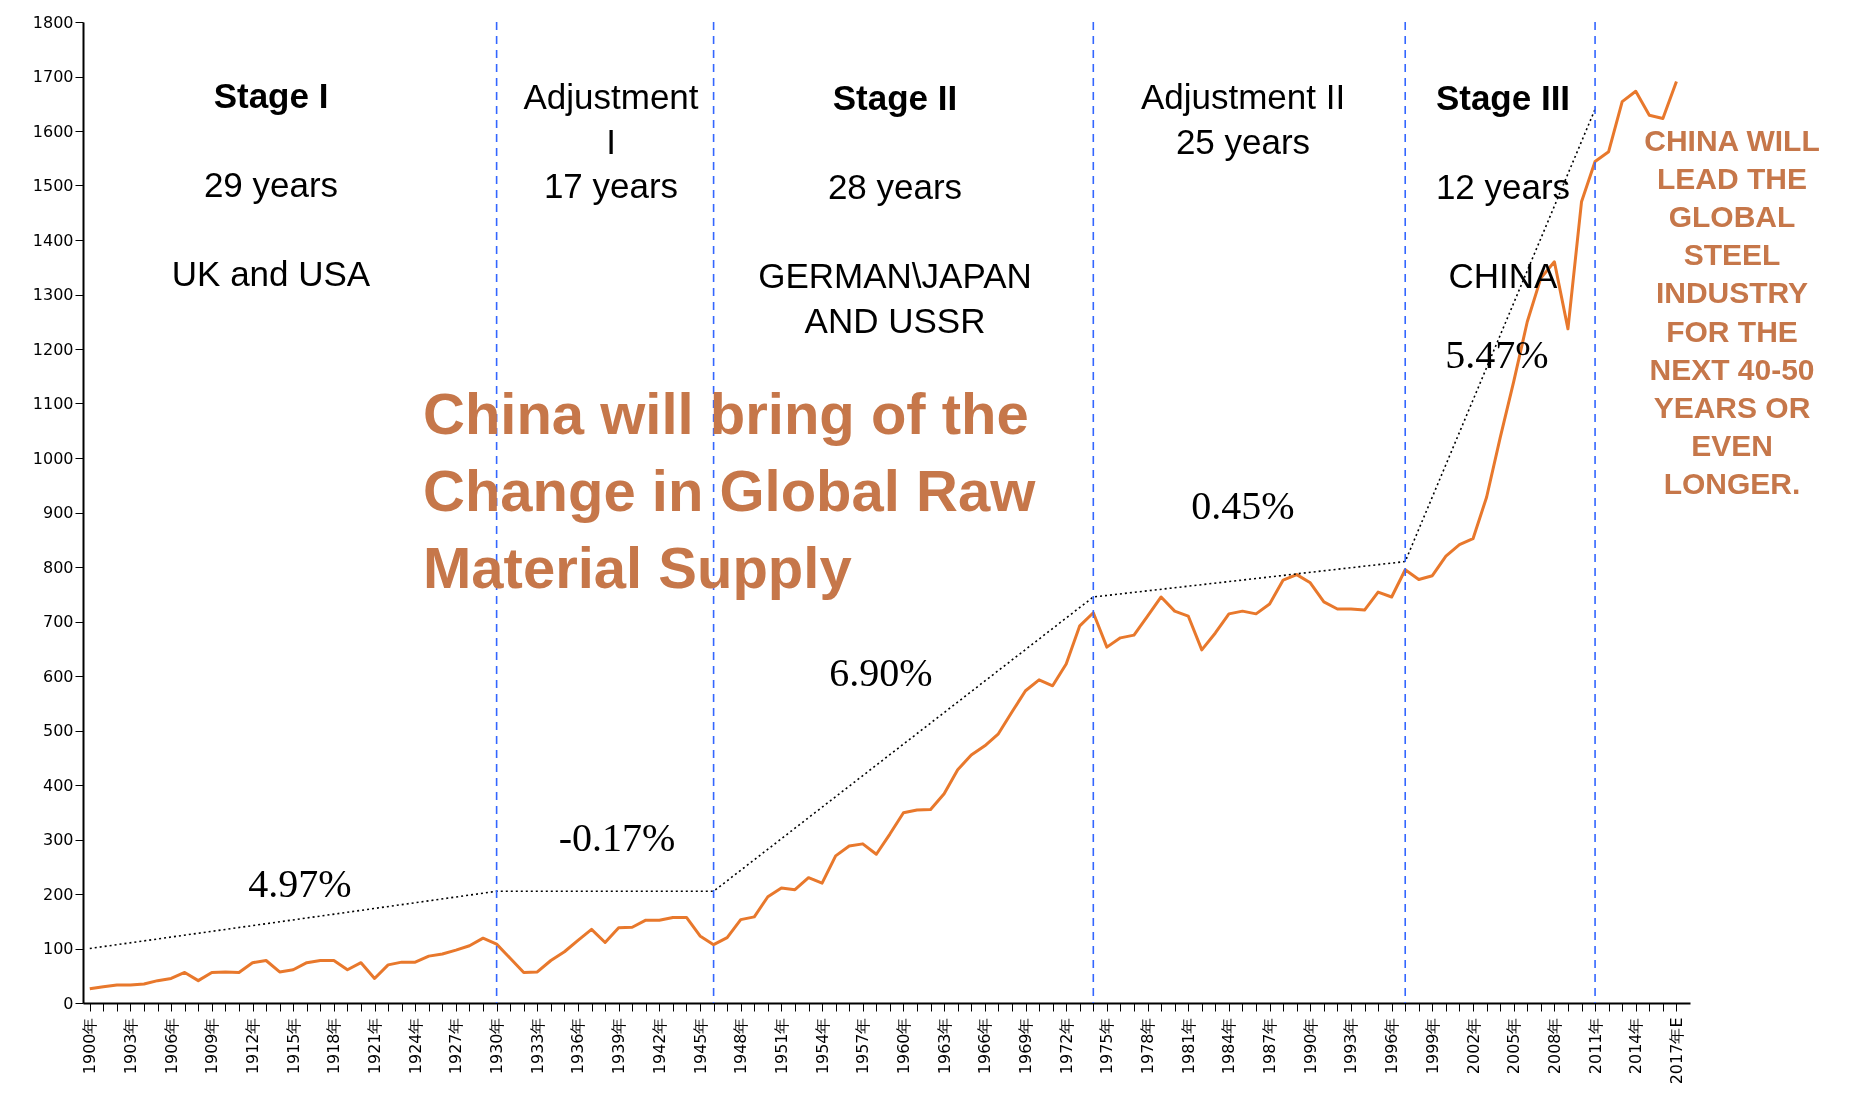 The image size is (1856, 1109). Describe the element at coordinates (90, 1046) in the screenshot. I see `x-tick-label: 1900年` at that location.